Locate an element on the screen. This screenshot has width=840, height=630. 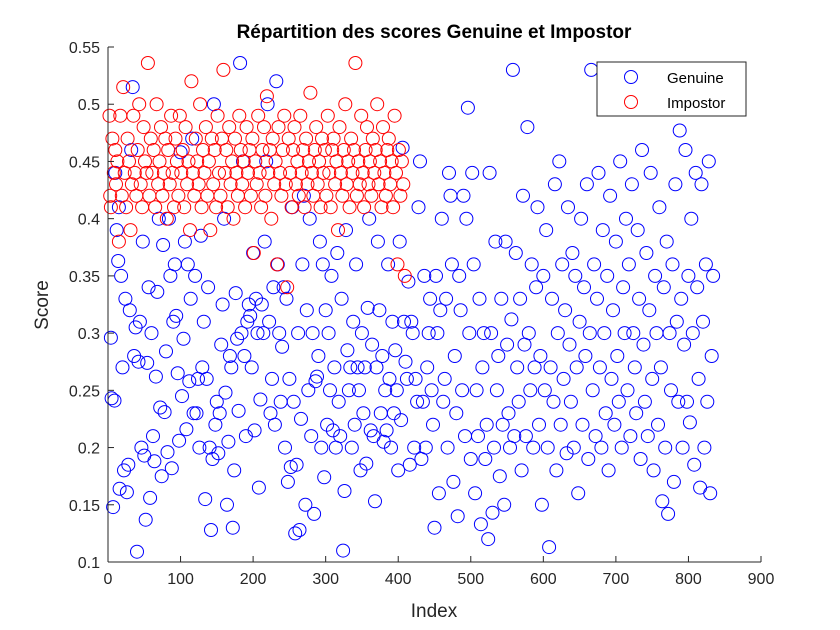
x-tick-label: 500 is located at coordinates (470, 579).